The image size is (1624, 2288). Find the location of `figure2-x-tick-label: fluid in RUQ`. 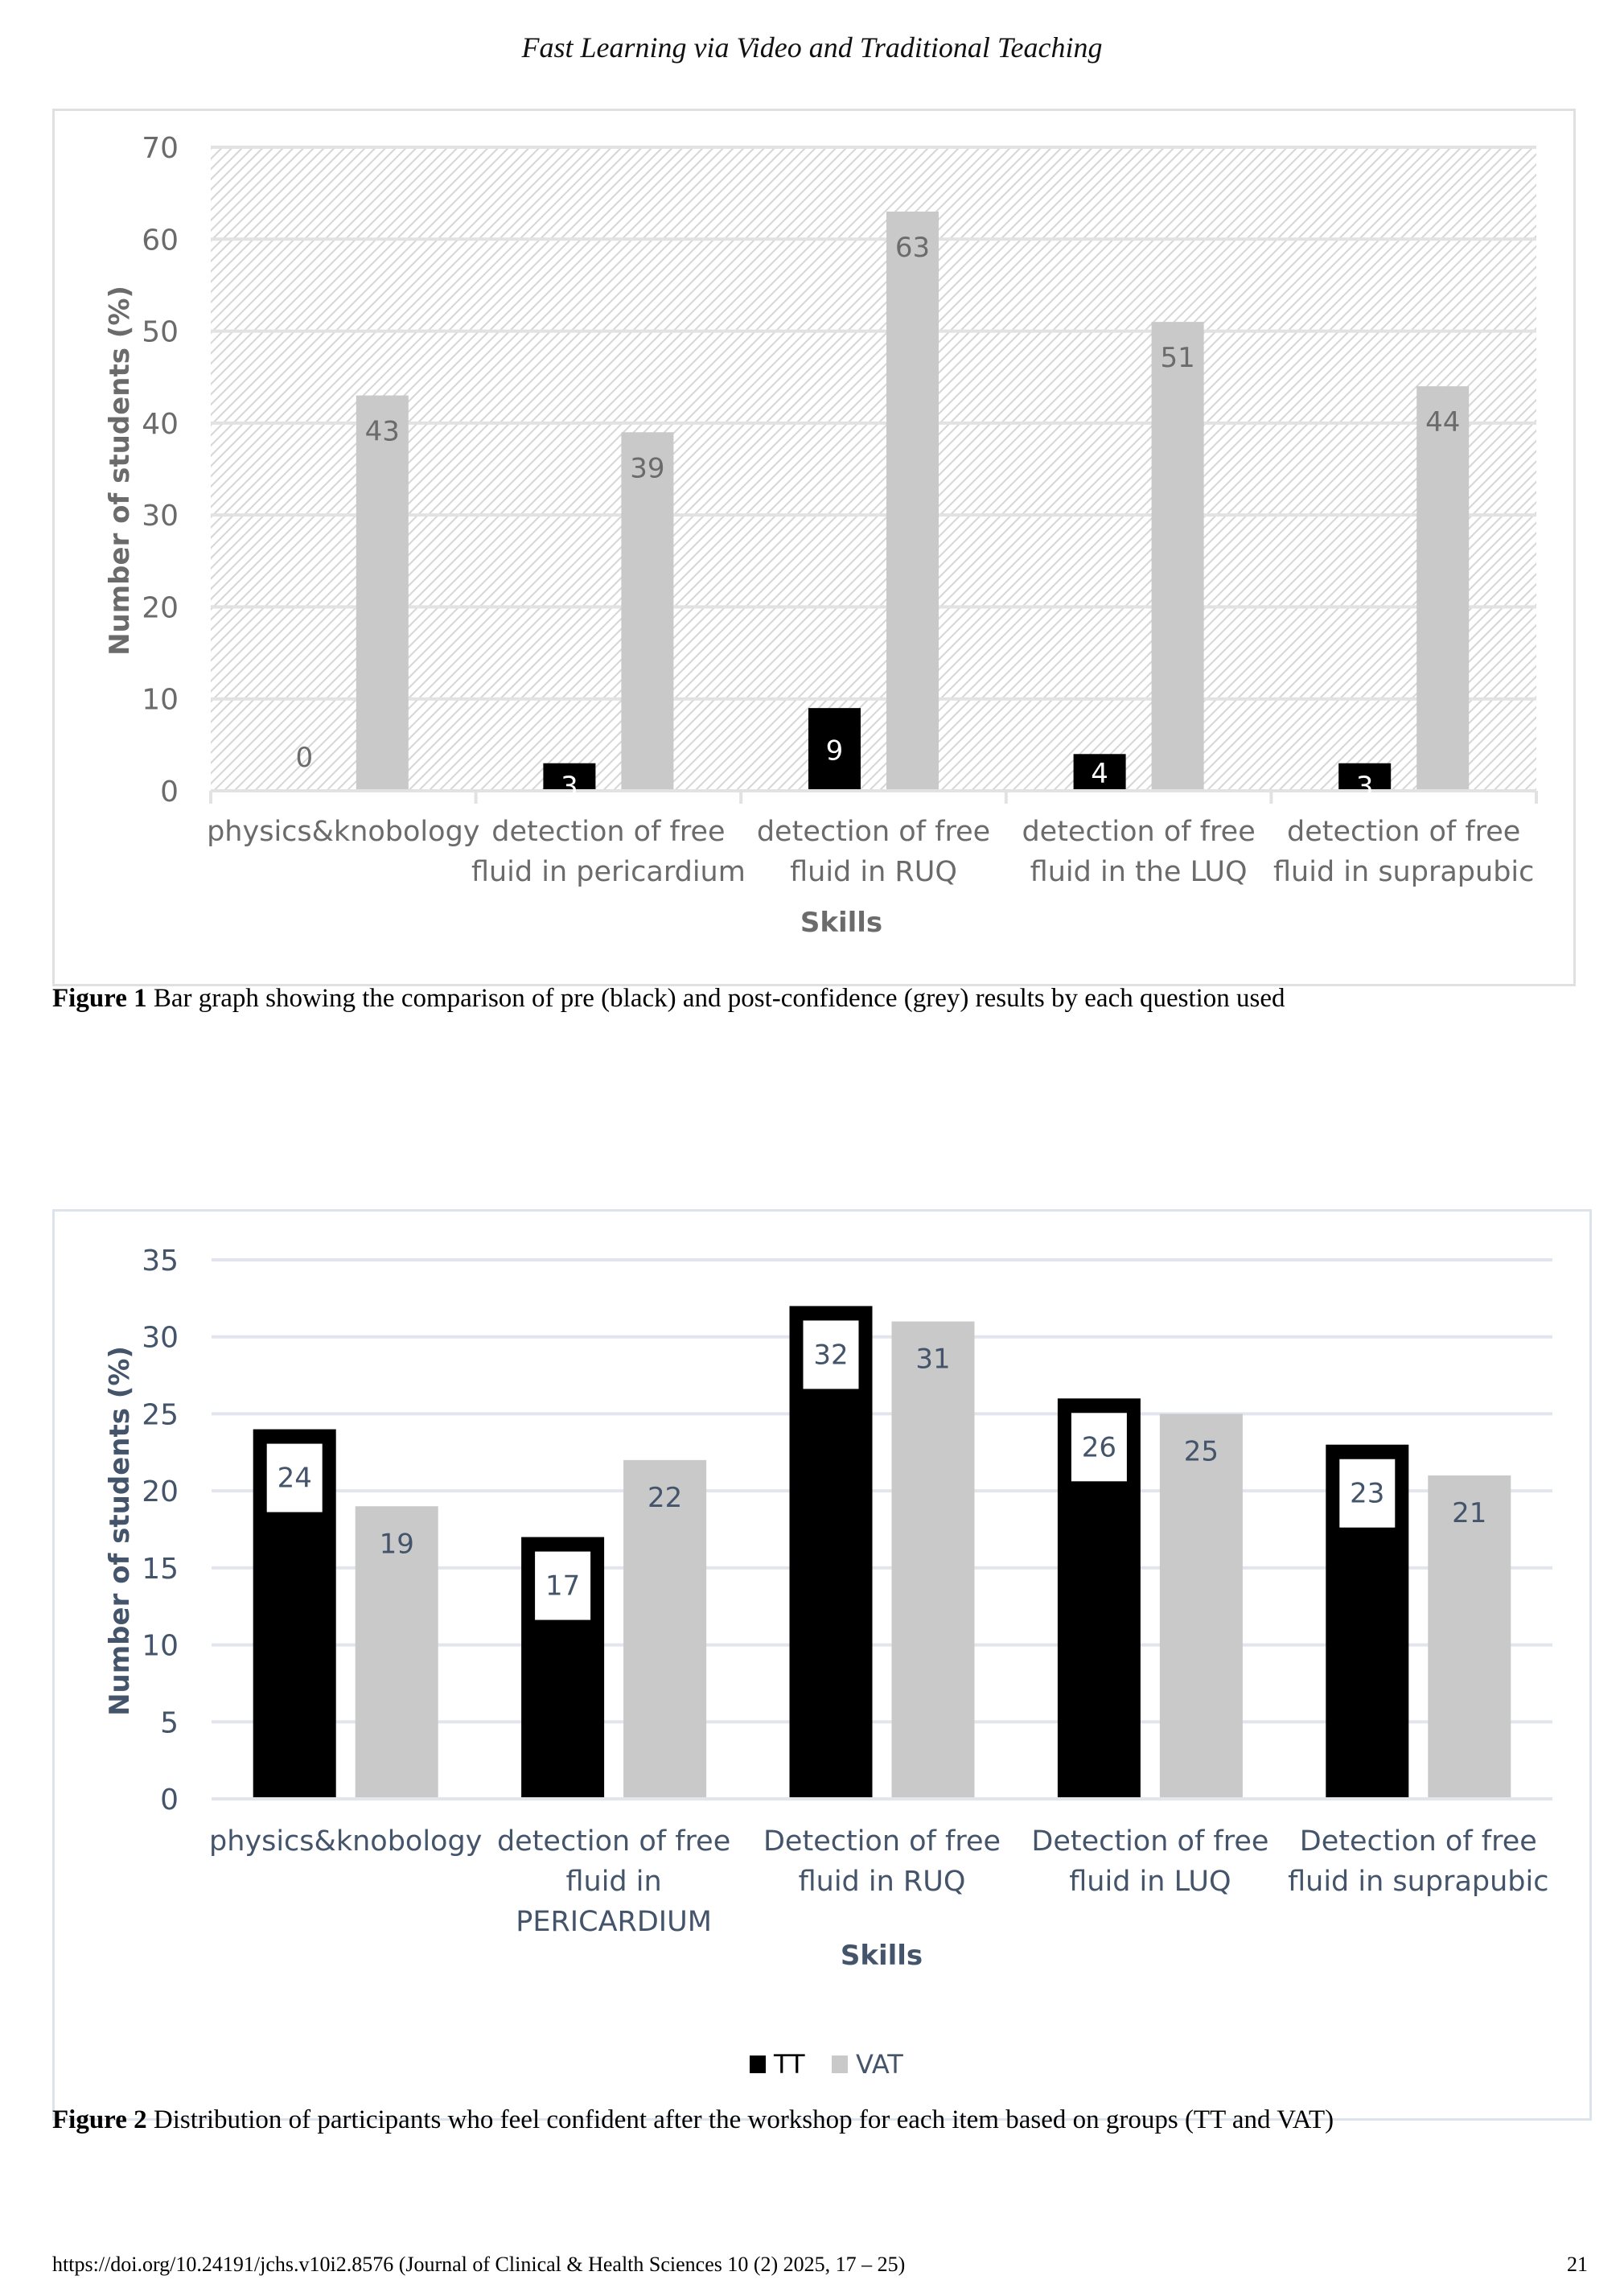

figure2-x-tick-label: fluid in RUQ is located at coordinates (882, 1882).